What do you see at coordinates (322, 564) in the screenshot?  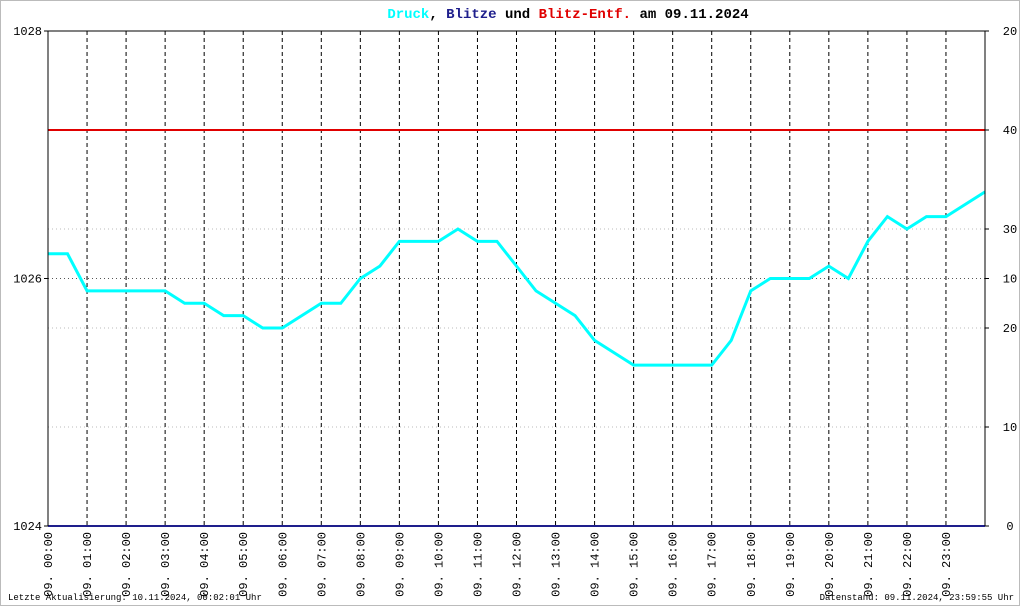 I see `x-tick-label: 09. 07:00` at bounding box center [322, 564].